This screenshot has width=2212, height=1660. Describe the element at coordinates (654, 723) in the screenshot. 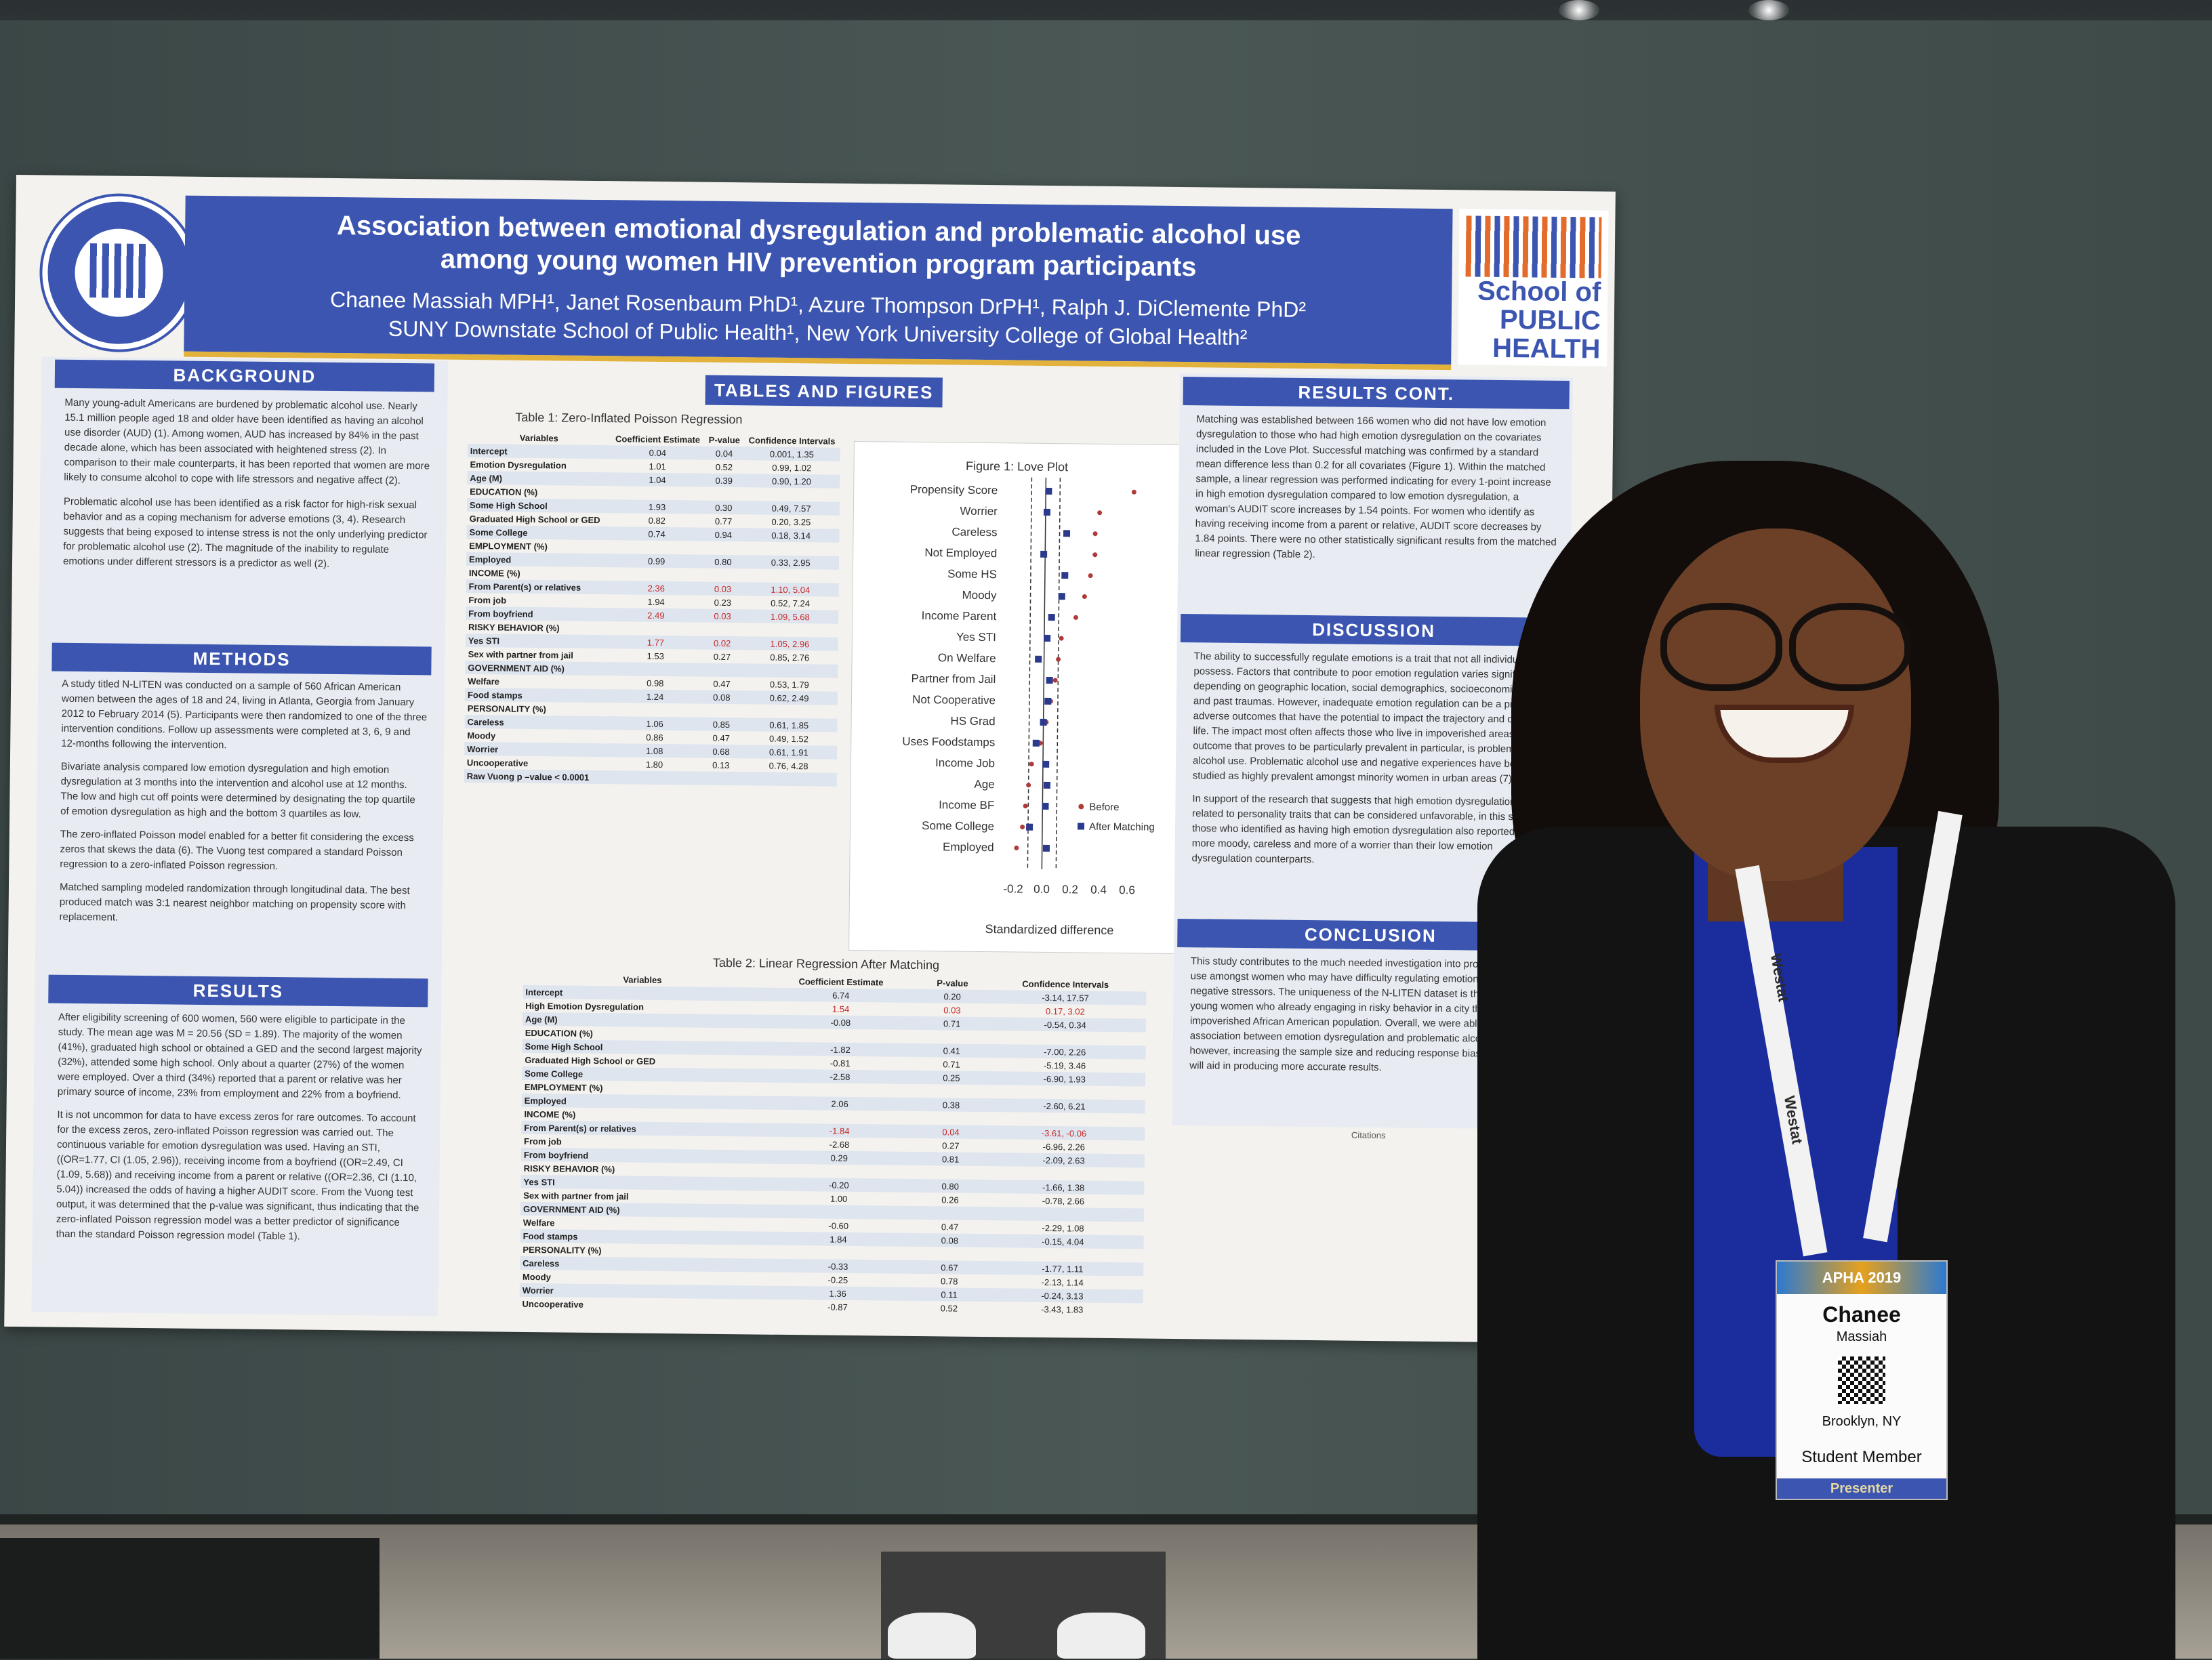

I see `table-cell: 1.06` at that location.